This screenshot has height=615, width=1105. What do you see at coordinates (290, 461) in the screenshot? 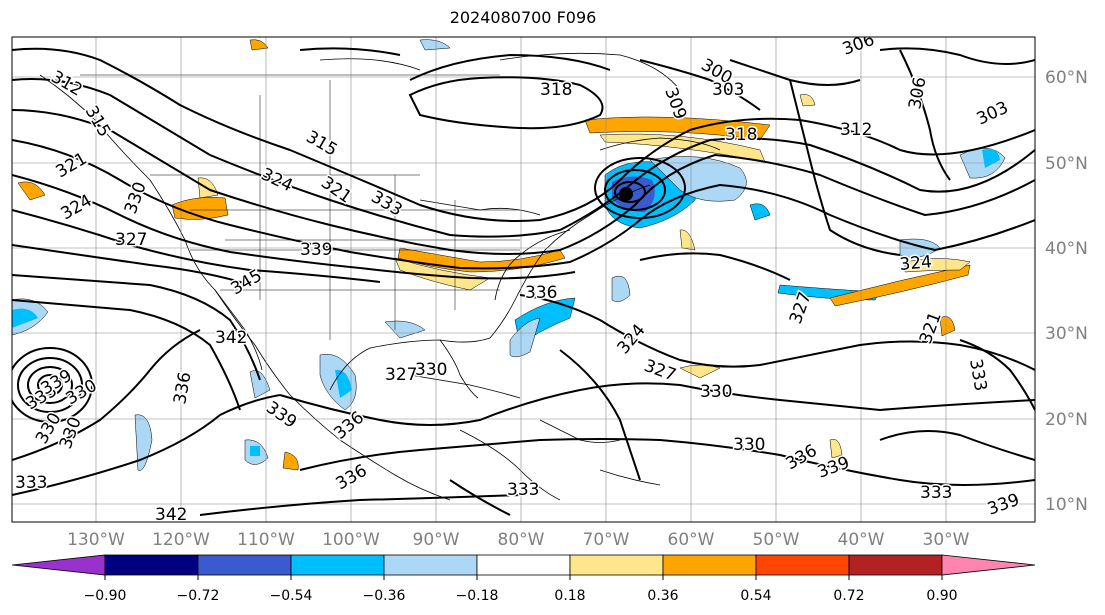
I see `yellow-pacific` at bounding box center [290, 461].